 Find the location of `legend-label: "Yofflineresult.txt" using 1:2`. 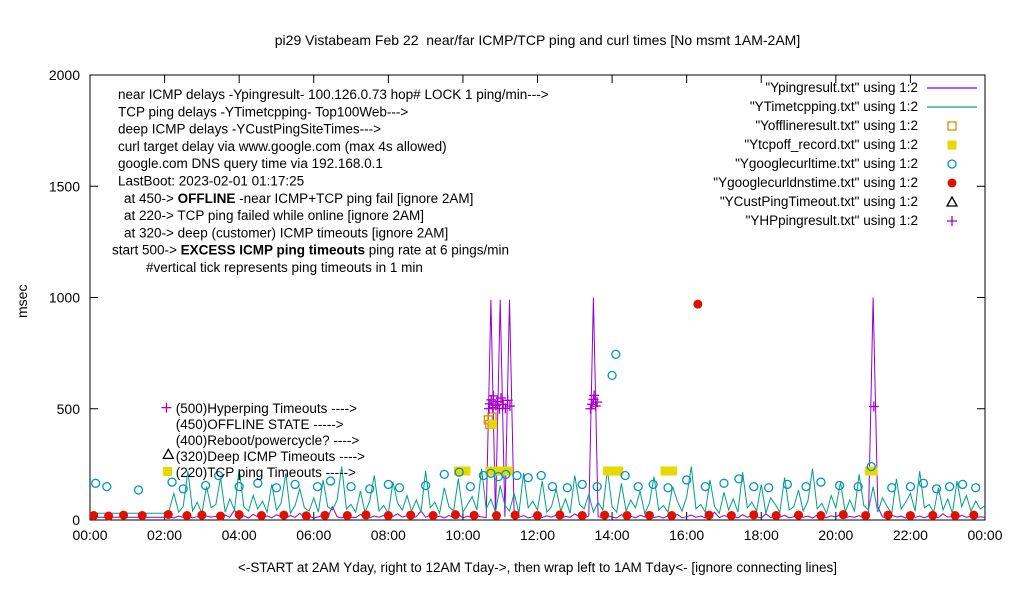

legend-label: "Yofflineresult.txt" using 1:2 is located at coordinates (836, 125).